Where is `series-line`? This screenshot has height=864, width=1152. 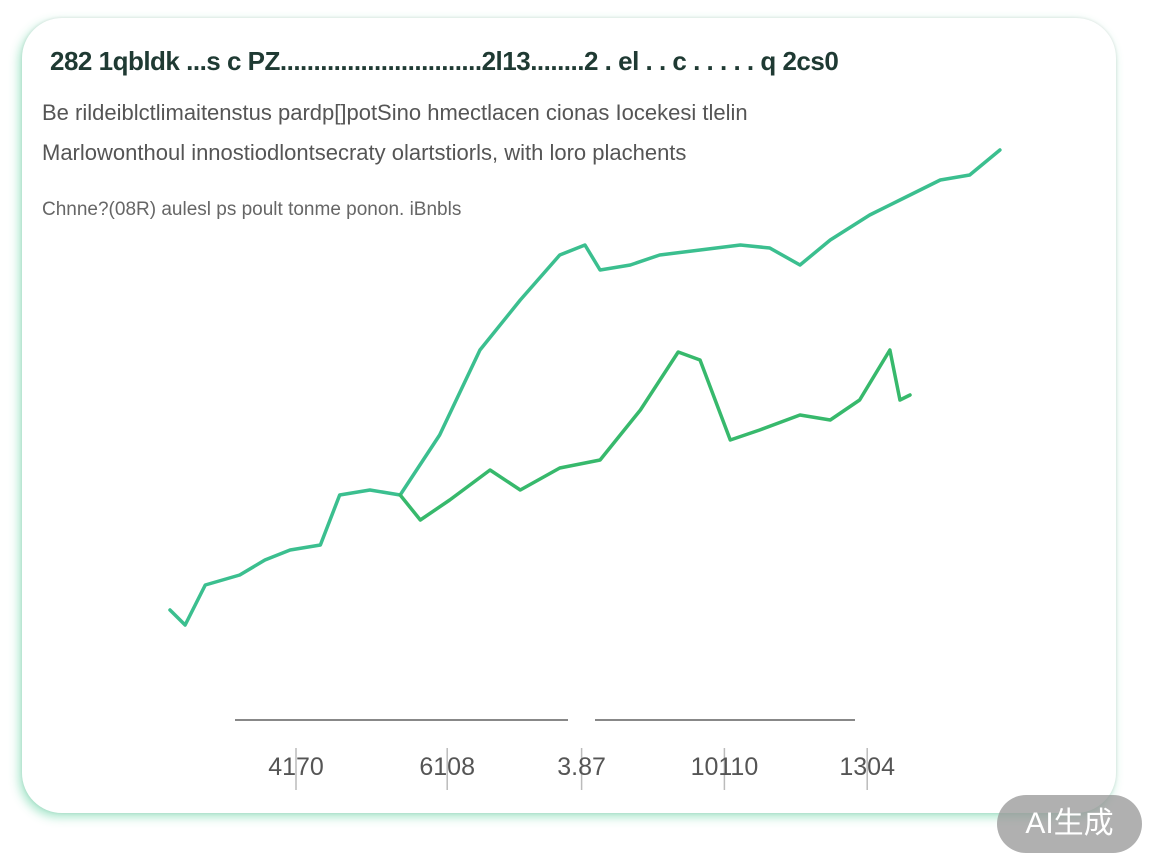 series-line is located at coordinates (655, 435).